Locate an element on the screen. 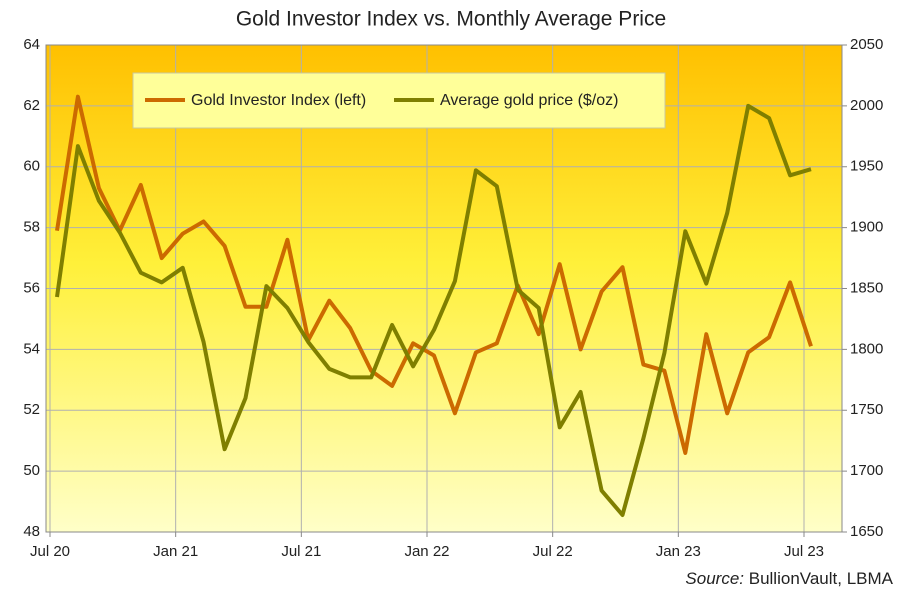 The image size is (903, 596). x-tick-label: Jul 20 is located at coordinates (50, 551).